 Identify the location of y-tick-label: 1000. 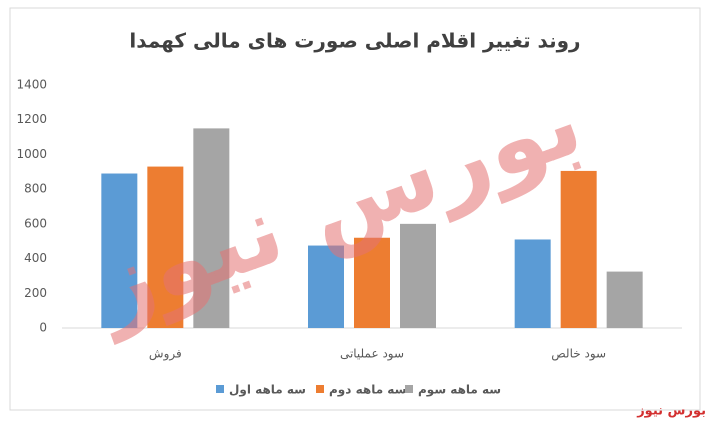
(31, 154).